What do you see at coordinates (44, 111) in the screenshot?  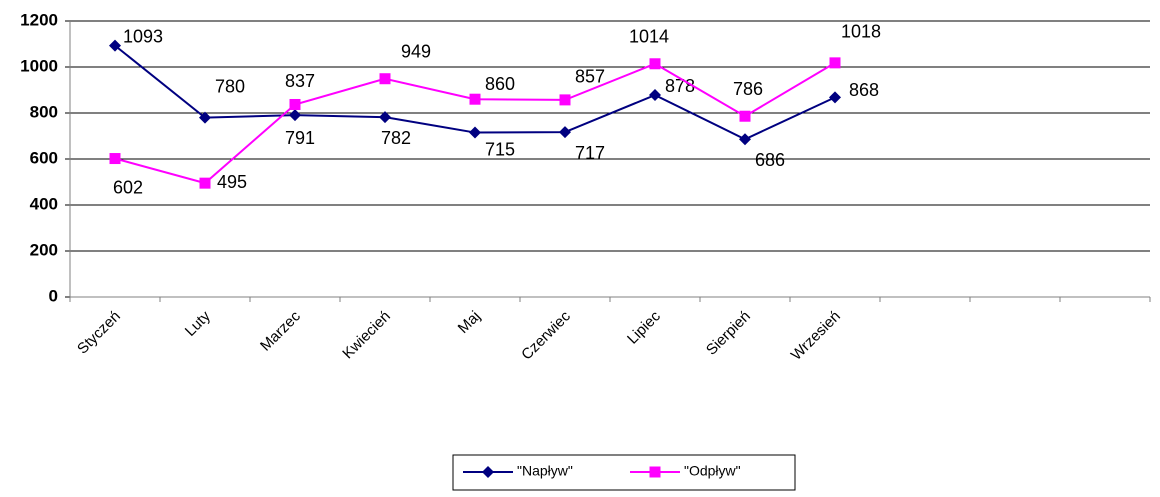 I see `y-tick-label: 800` at bounding box center [44, 111].